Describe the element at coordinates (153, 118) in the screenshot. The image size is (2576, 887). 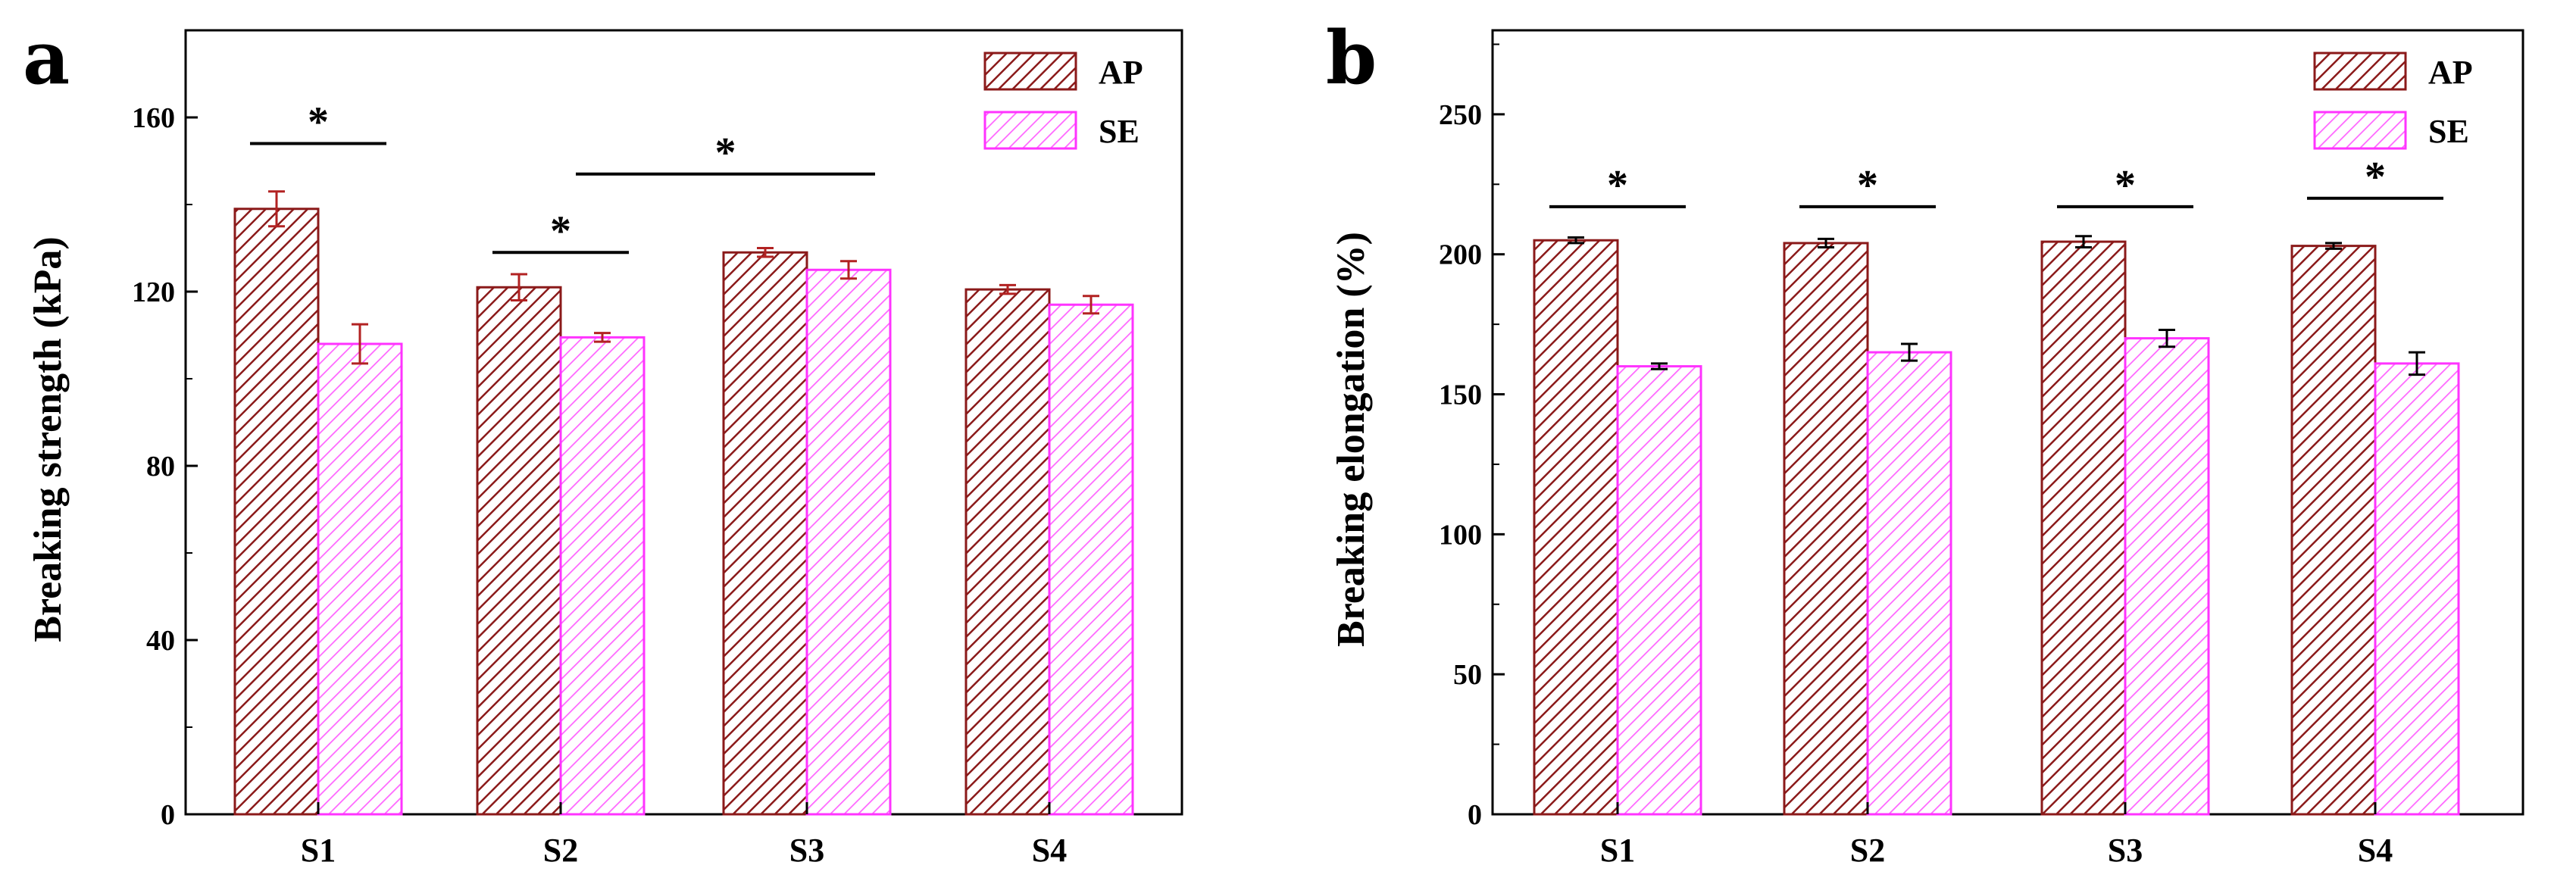
I see `y-tick-label: 160` at that location.